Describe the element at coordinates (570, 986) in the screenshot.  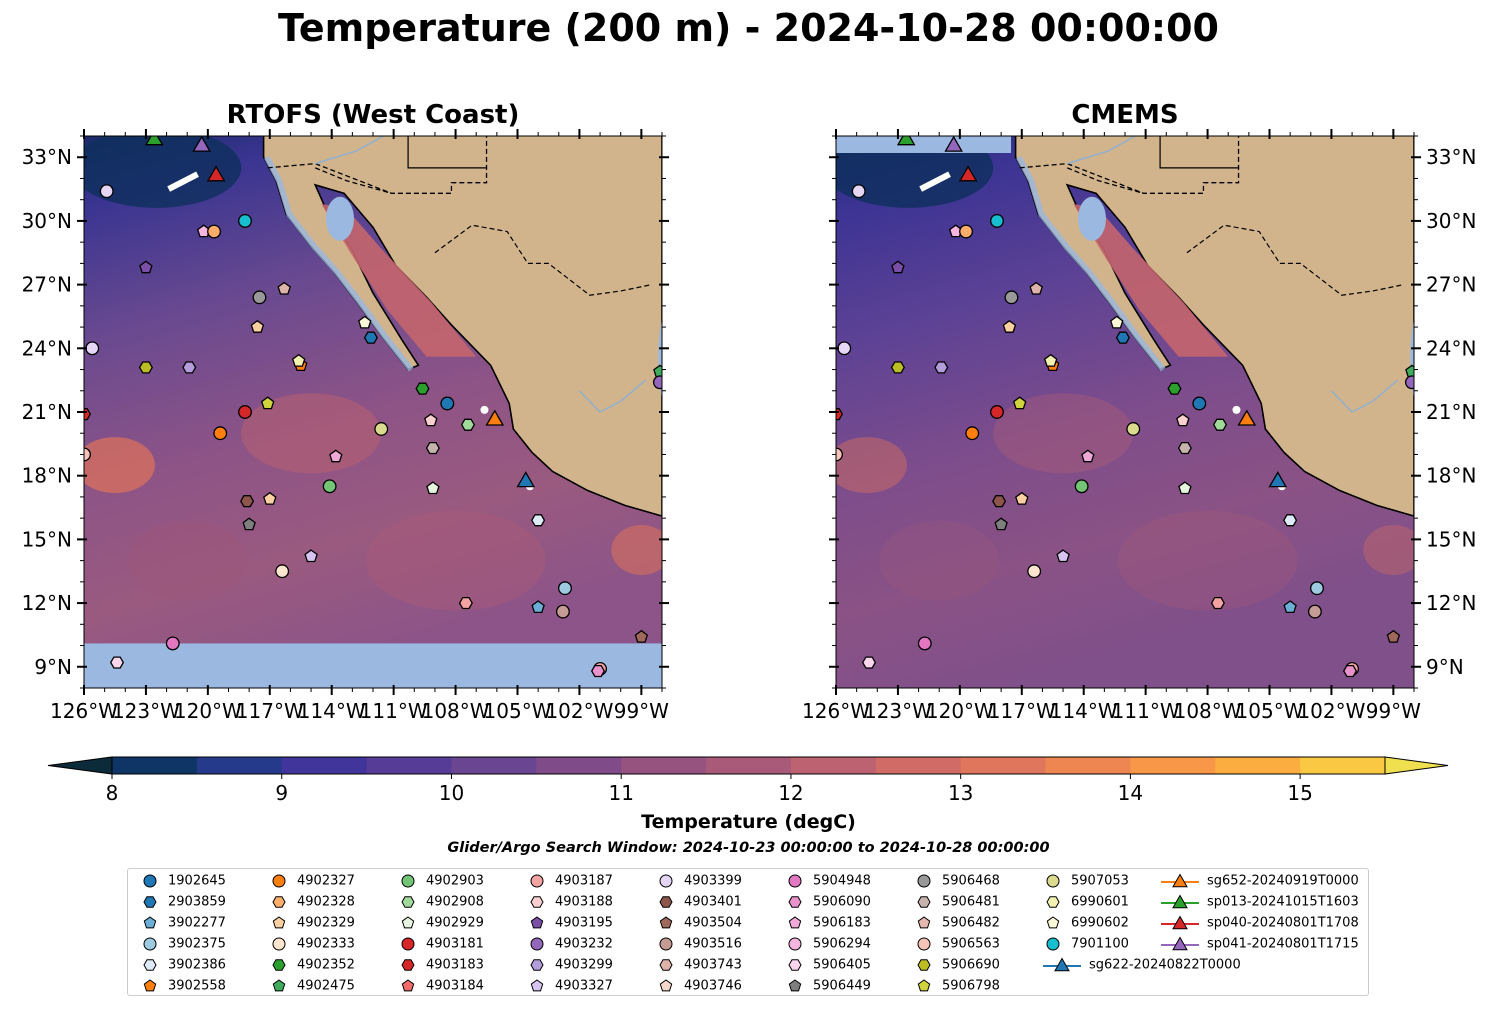
I see `legend-item: 4903327` at that location.